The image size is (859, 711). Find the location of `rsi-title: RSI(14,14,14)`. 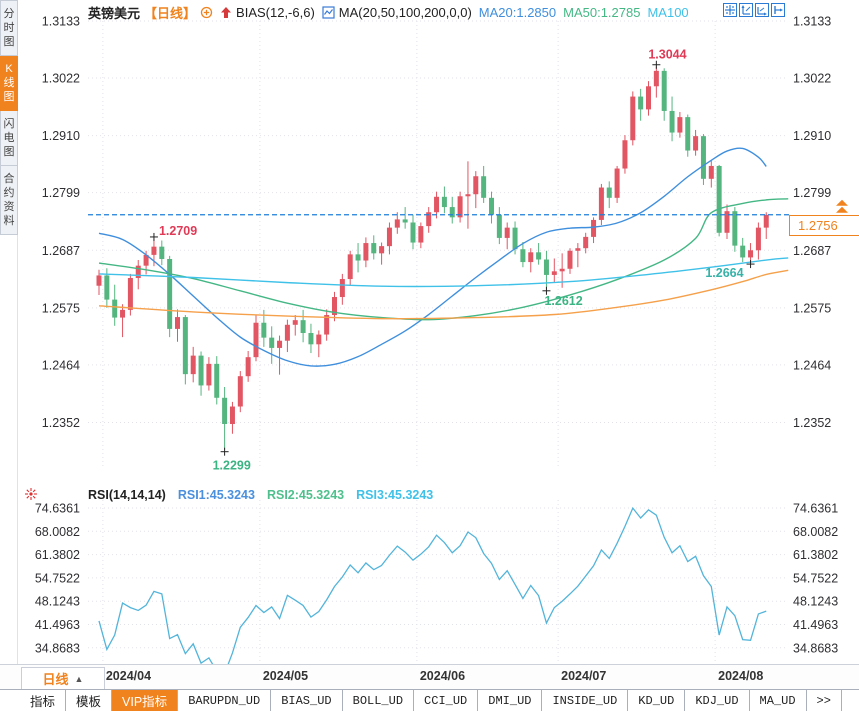

rsi-title: RSI(14,14,14) is located at coordinates (127, 494).